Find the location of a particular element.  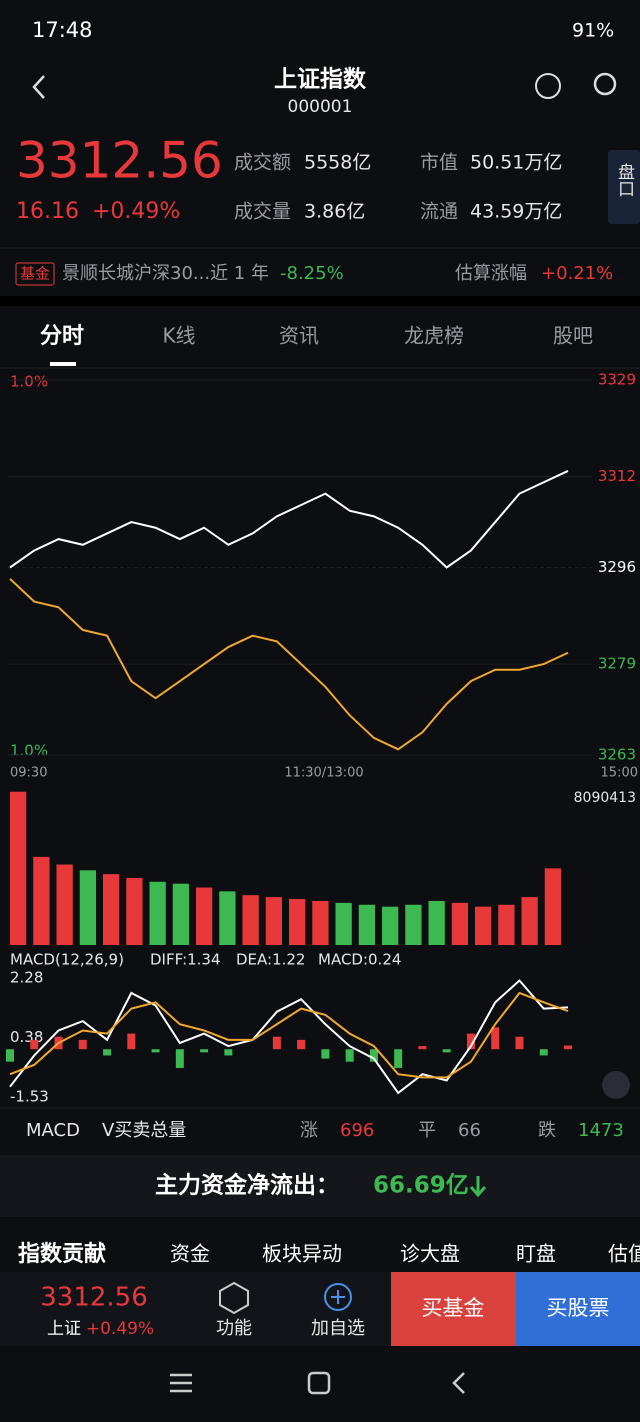

vol-btn: V买卖总量 is located at coordinates (144, 1130).